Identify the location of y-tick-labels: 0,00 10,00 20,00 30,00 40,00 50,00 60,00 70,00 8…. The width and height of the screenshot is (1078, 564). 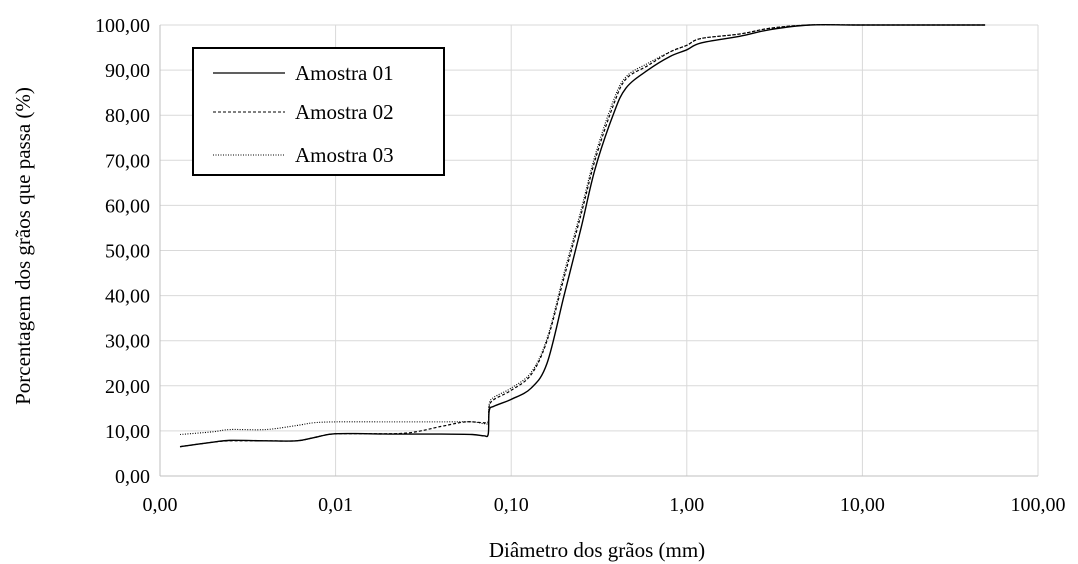
(122, 251).